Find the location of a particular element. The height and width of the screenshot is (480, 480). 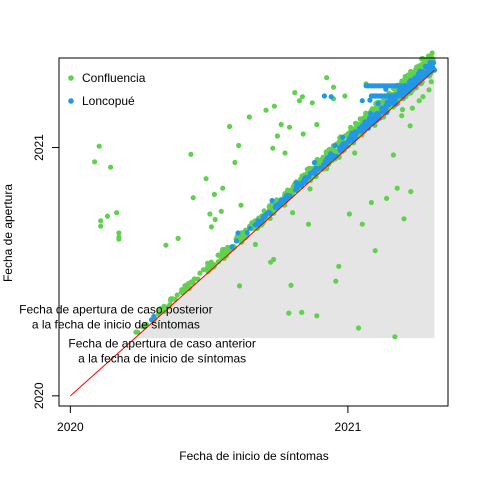

legend-marker-confluencia is located at coordinates (71, 78).